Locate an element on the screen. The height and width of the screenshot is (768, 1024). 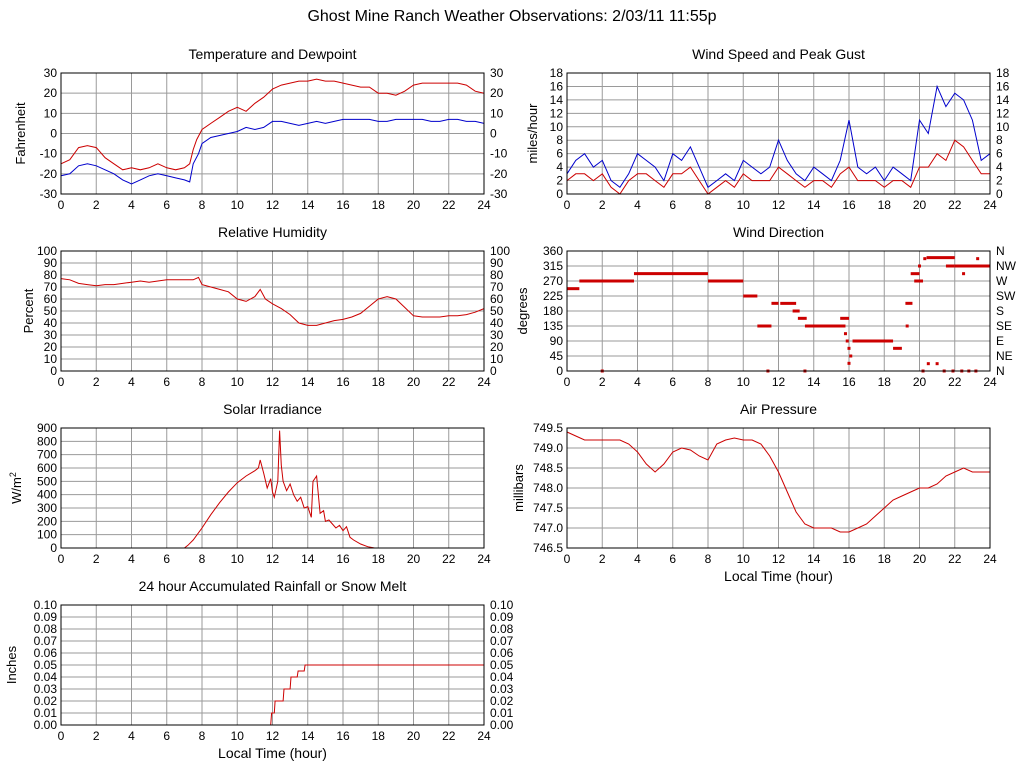
y-tick-label: 0.06 is located at coordinates (46, 653).